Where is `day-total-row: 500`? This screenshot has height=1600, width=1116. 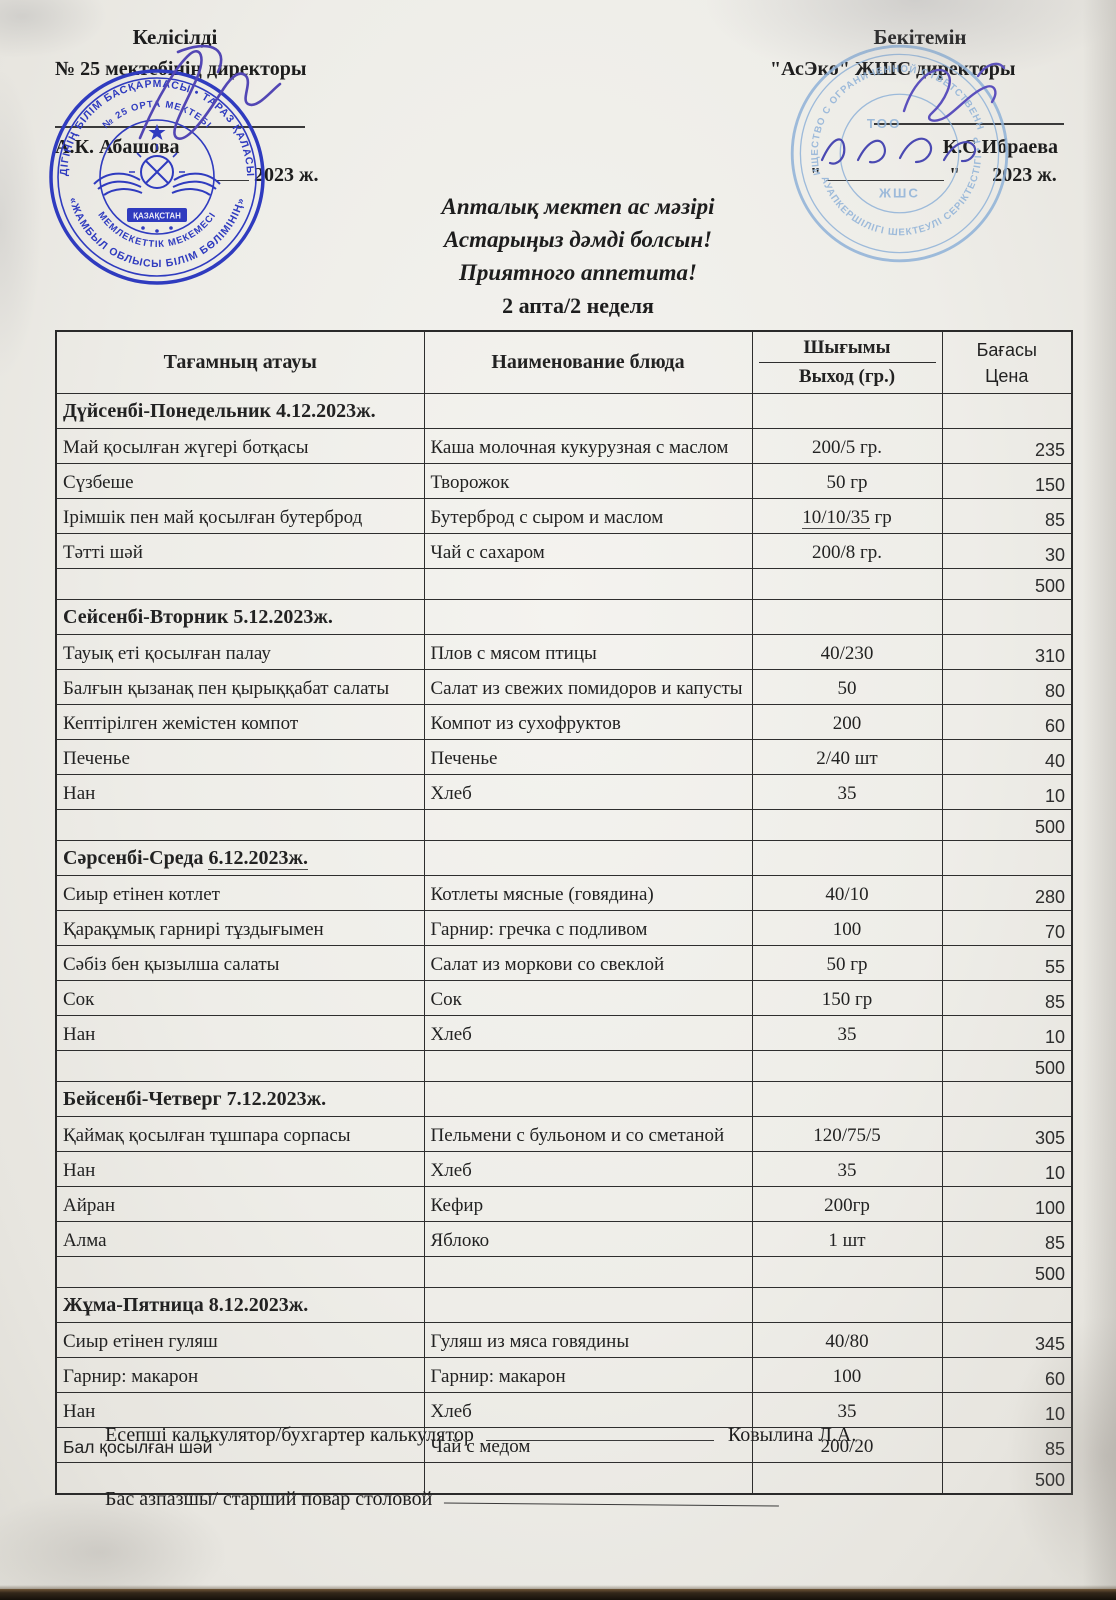 day-total-row: 500 is located at coordinates (564, 825).